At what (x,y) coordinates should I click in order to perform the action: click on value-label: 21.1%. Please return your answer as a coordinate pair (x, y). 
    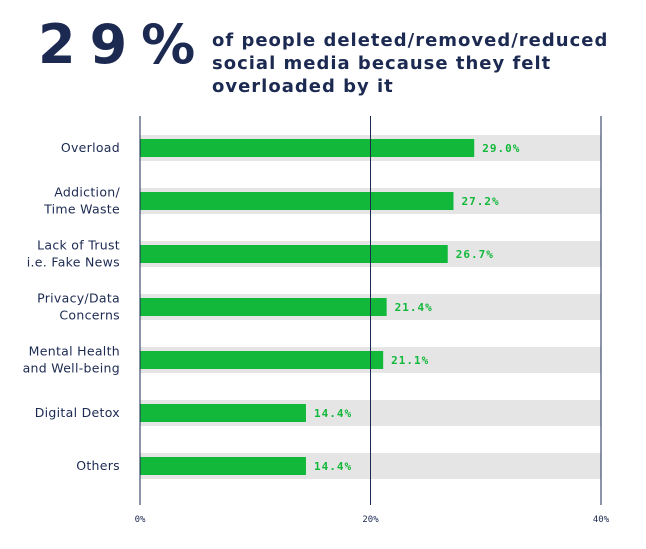
    Looking at the image, I should click on (410, 360).